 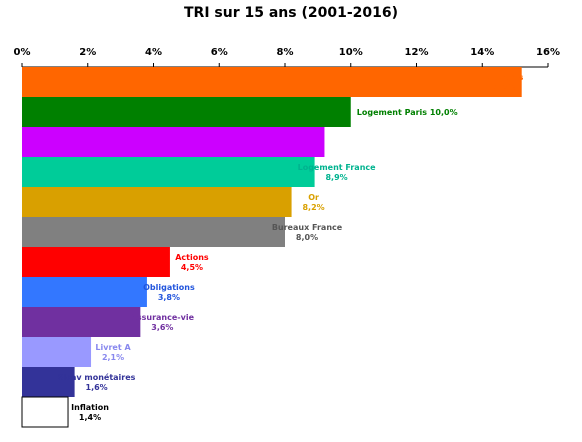 What do you see at coordinates (502, 87) in the screenshot?
I see `bar-value-label: 15,2%` at bounding box center [502, 87].